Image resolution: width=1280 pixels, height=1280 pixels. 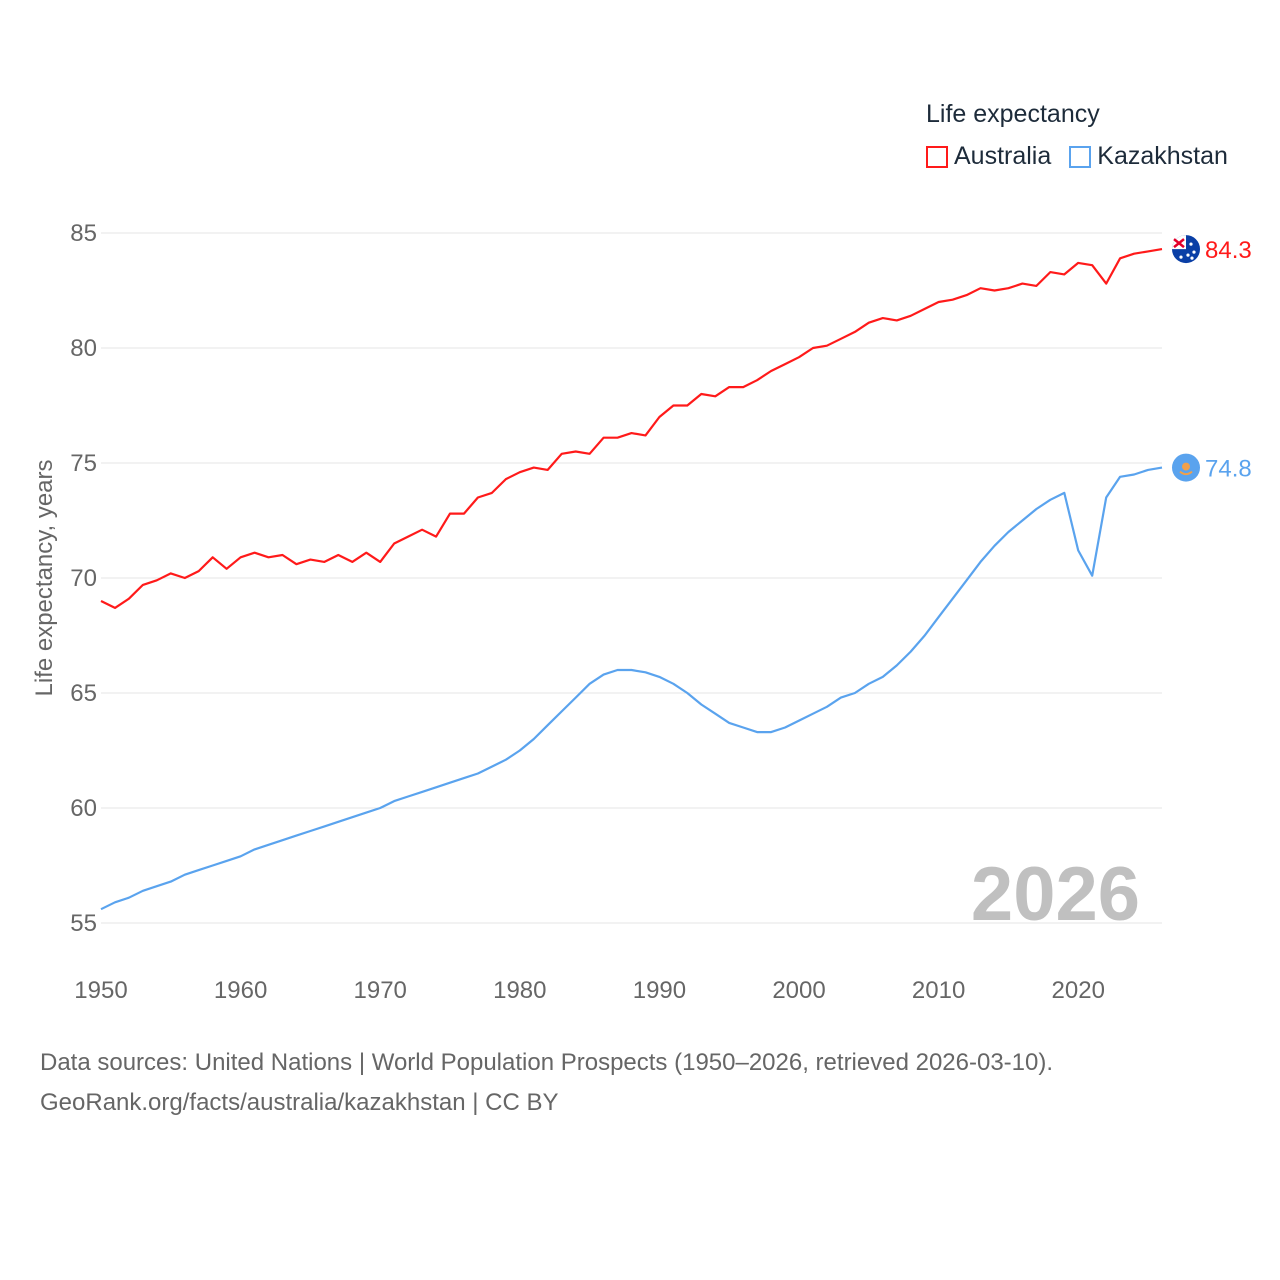 I want to click on y-tick-label: 75, so click(x=83, y=463).